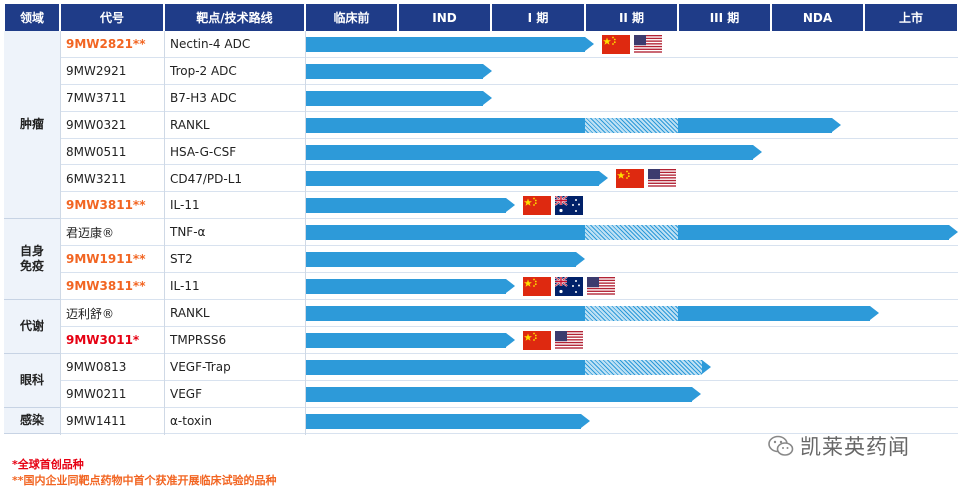 Image resolution: width=960 pixels, height=489 pixels. Describe the element at coordinates (32, 125) in the screenshot. I see `domain-cell: 肿瘤` at that location.